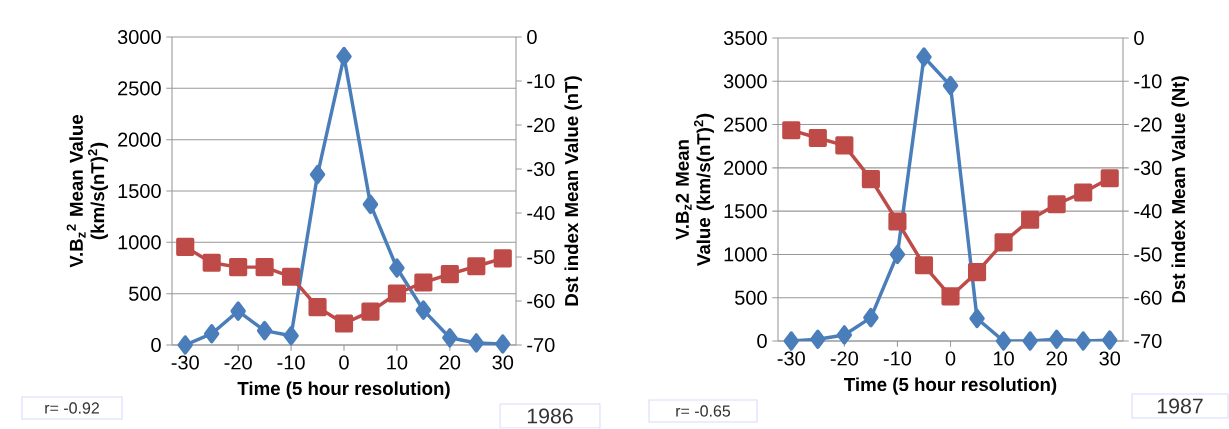 This screenshot has width=1229, height=429. What do you see at coordinates (1180, 406) in the screenshot?
I see `text: 1987` at bounding box center [1180, 406].